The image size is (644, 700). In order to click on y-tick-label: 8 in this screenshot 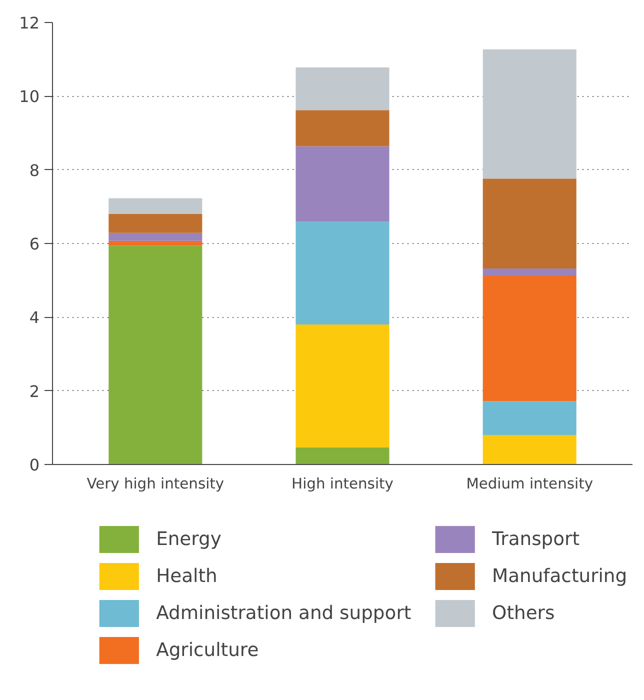, I will do `click(34, 170)`.